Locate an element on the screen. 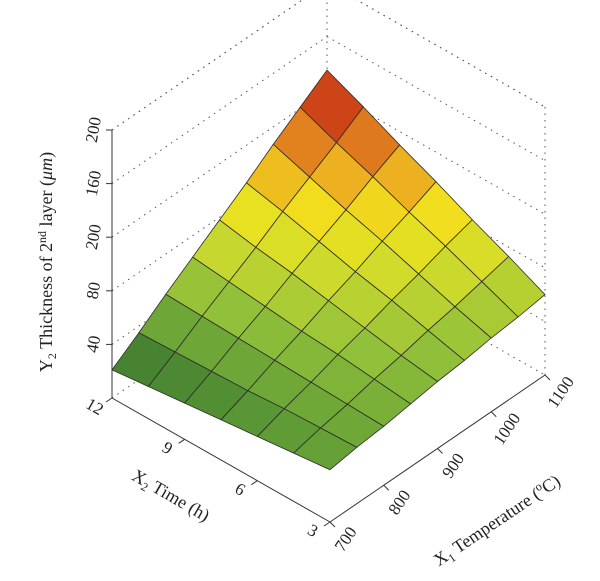  x2-axis is located at coordinates (221, 460).